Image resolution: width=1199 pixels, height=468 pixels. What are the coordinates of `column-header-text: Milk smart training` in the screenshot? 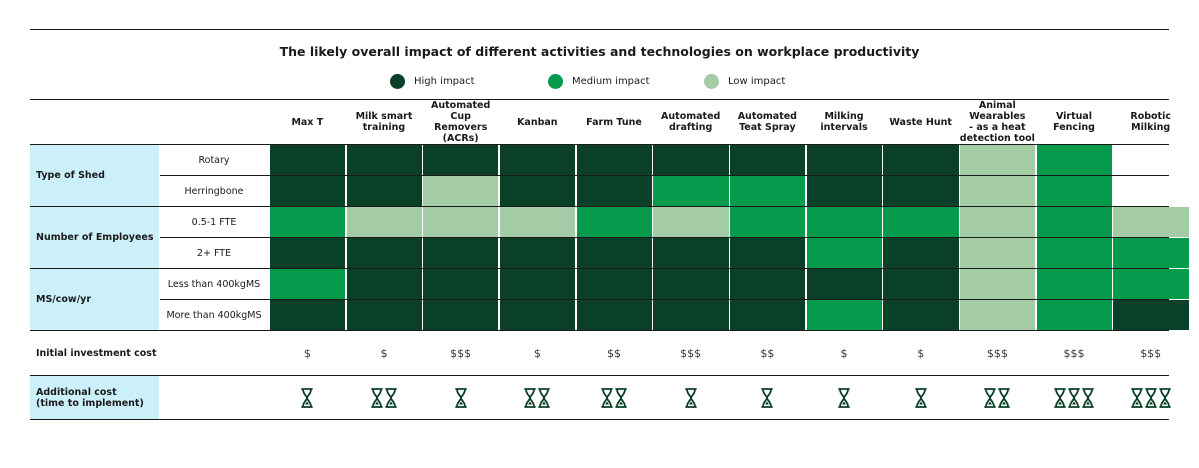 It's located at (384, 122).